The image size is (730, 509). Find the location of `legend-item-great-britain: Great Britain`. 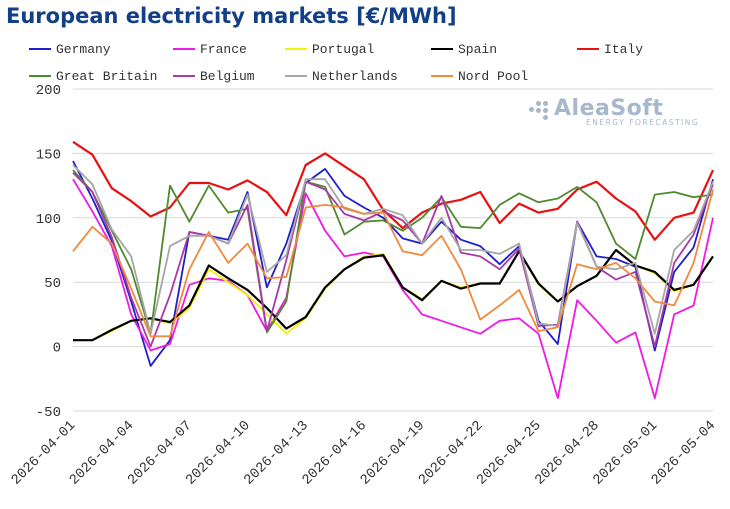

legend-item-great-britain: Great Britain is located at coordinates (93, 76).